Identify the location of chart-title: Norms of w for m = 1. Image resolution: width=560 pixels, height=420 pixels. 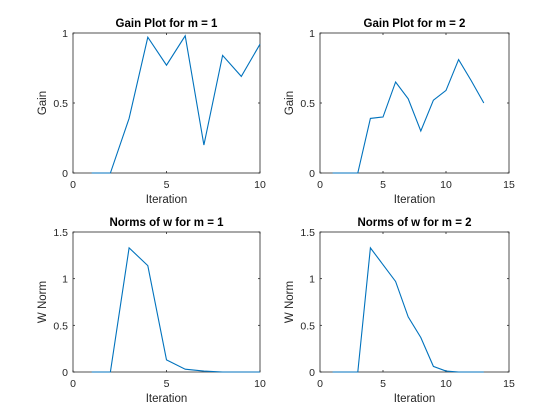
(166, 223).